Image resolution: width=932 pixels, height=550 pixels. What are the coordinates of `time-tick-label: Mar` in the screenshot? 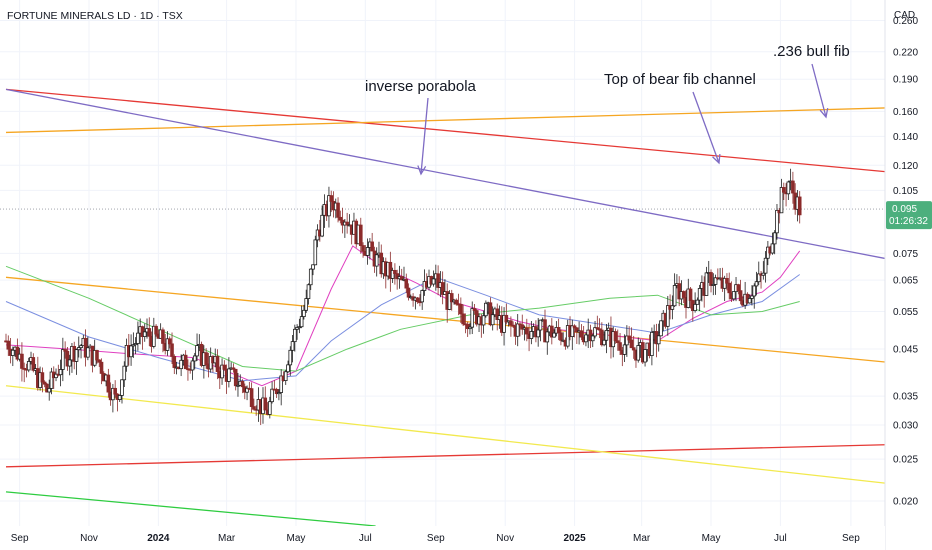 It's located at (227, 538).